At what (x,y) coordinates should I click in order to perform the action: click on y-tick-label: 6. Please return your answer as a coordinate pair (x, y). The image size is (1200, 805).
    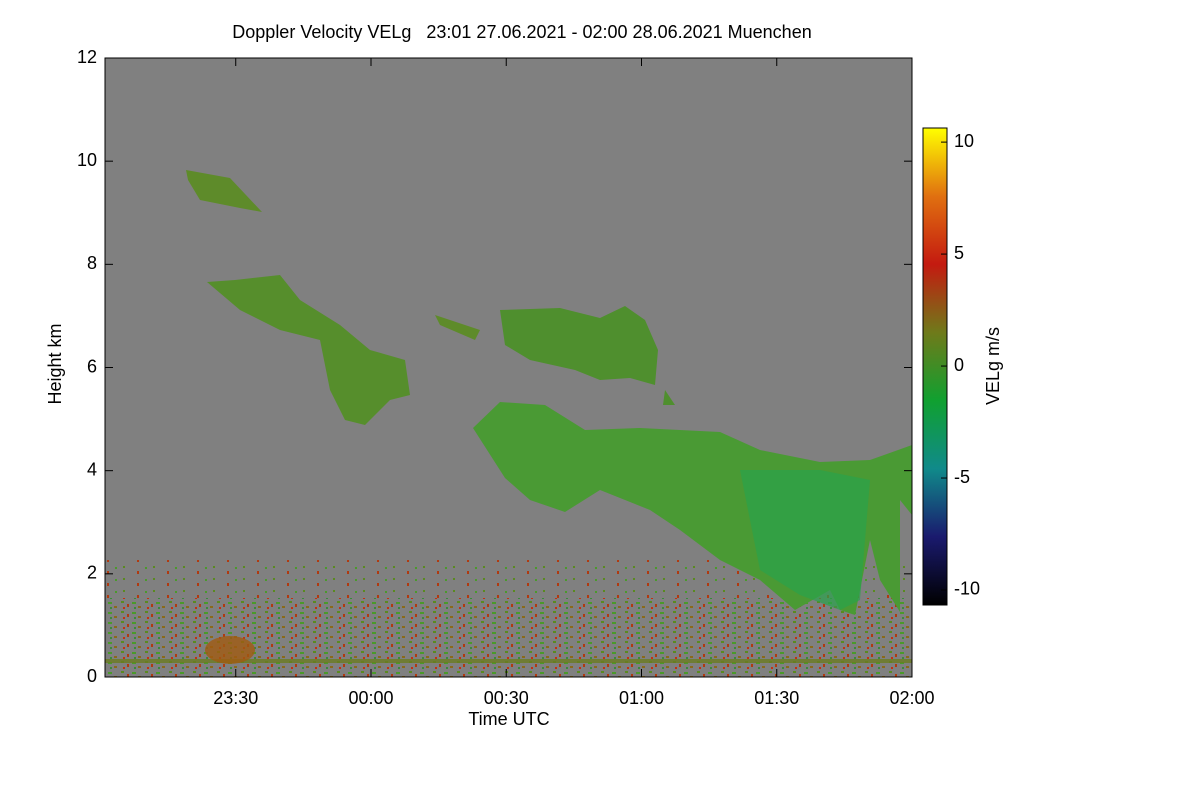
    Looking at the image, I should click on (92, 366).